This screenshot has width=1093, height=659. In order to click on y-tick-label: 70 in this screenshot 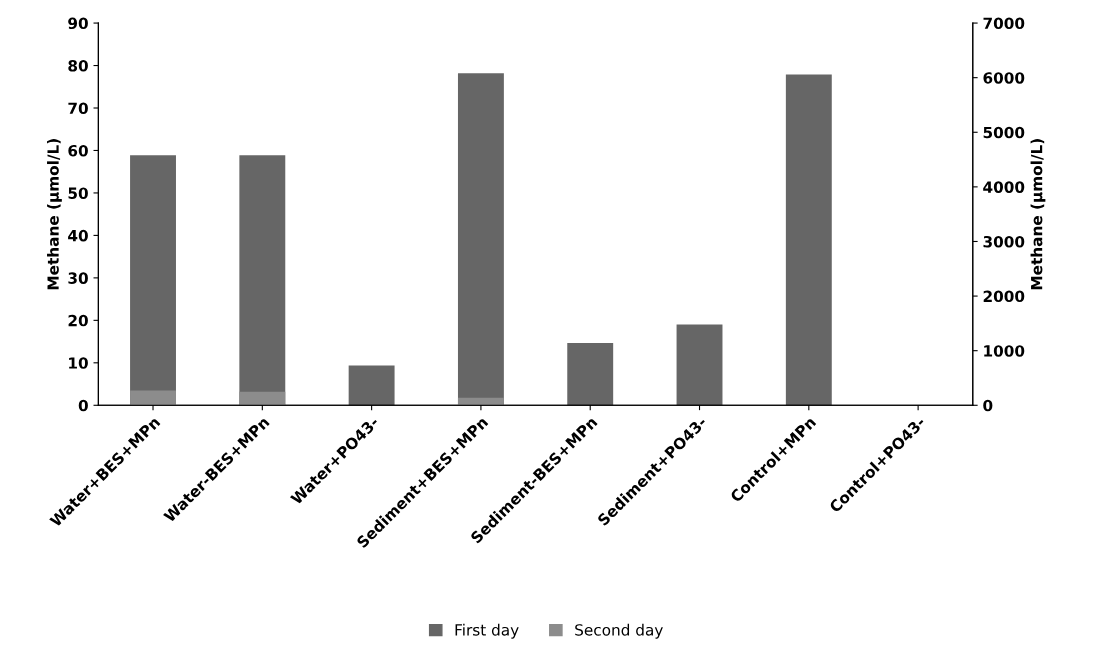, I will do `click(78, 108)`.